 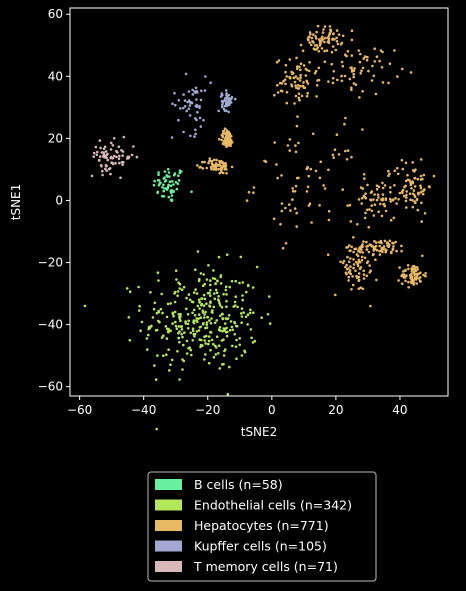 I want to click on x-axis-ticks: −60 −40 −20 0 20 40, so click(x=237, y=406).